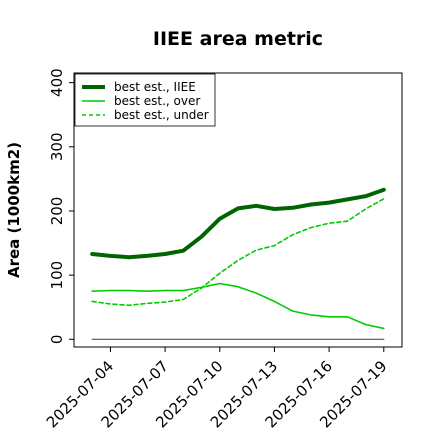 The image size is (440, 440). What do you see at coordinates (57, 211) in the screenshot?
I see `y-tick-label: 200` at bounding box center [57, 211].